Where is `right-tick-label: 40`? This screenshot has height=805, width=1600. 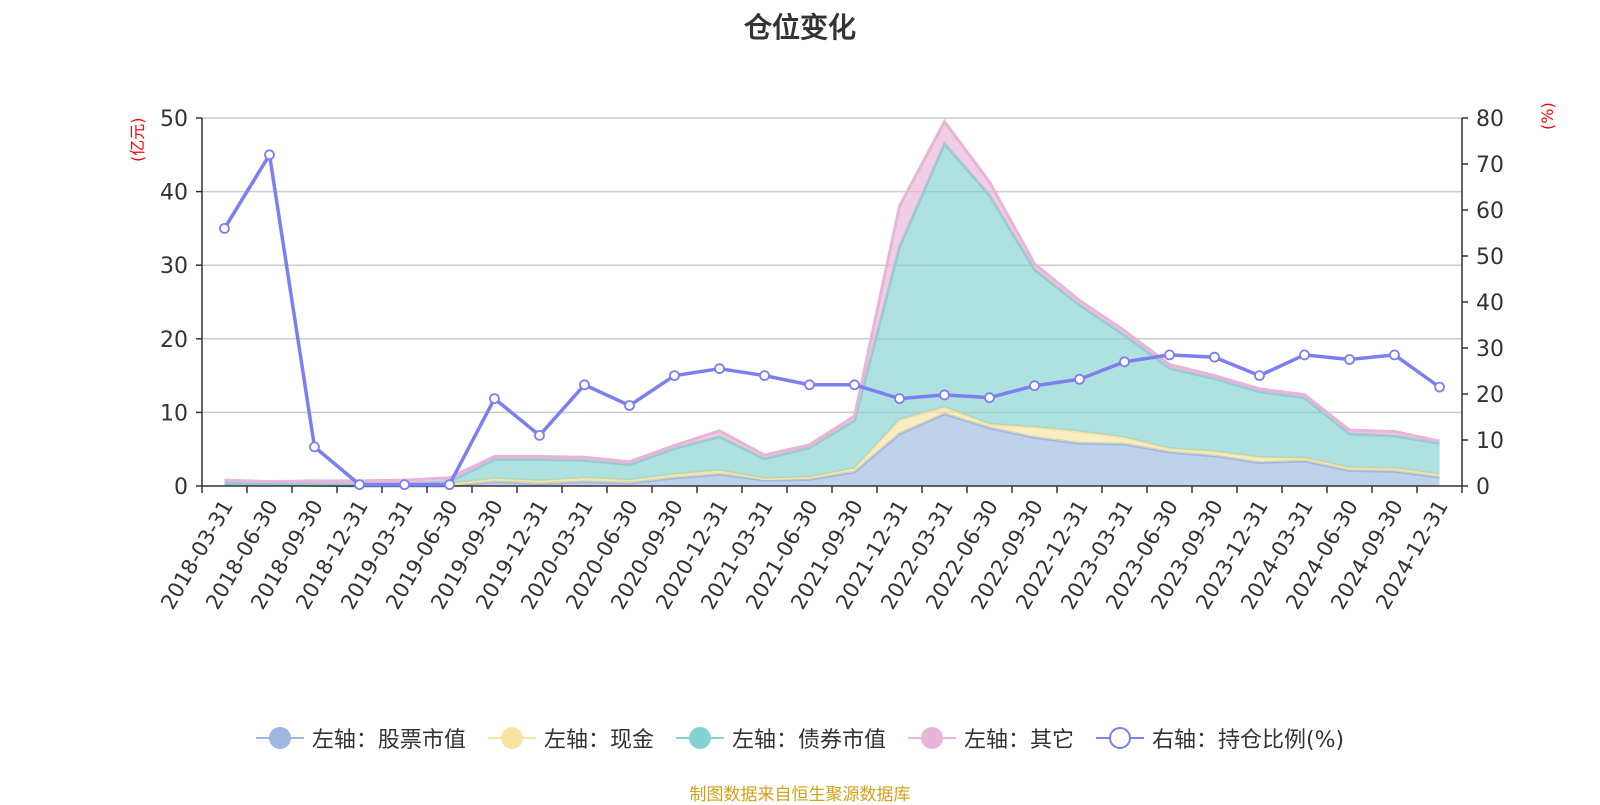 right-tick-label: 40 is located at coordinates (1490, 303).